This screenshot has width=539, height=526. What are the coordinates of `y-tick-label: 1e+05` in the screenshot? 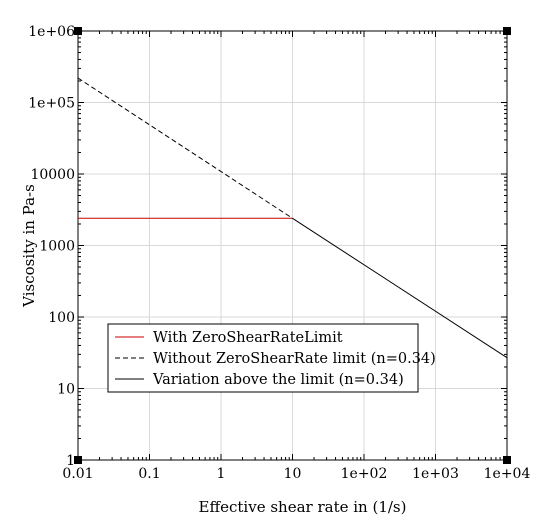 It's located at (51, 104).